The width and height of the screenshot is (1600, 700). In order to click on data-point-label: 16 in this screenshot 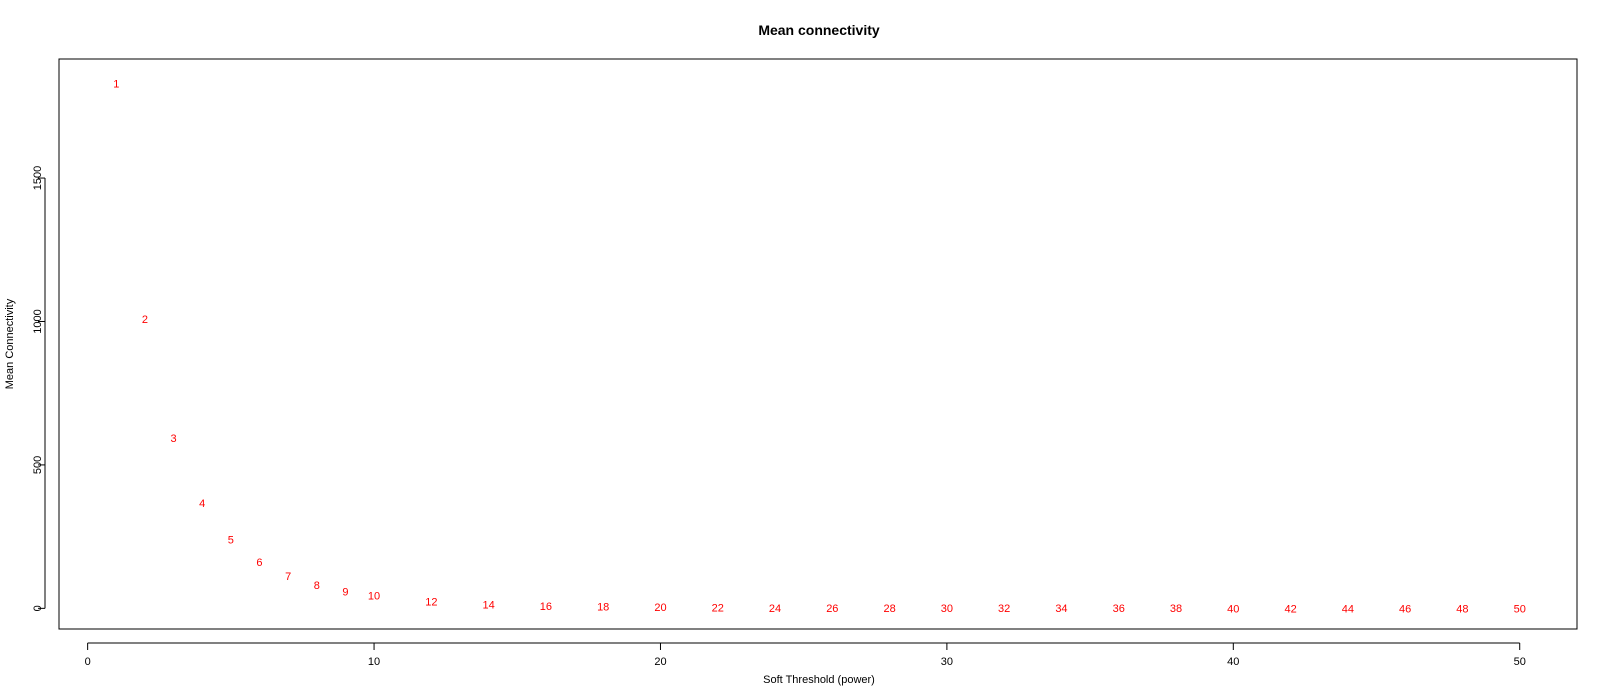, I will do `click(546, 607)`.